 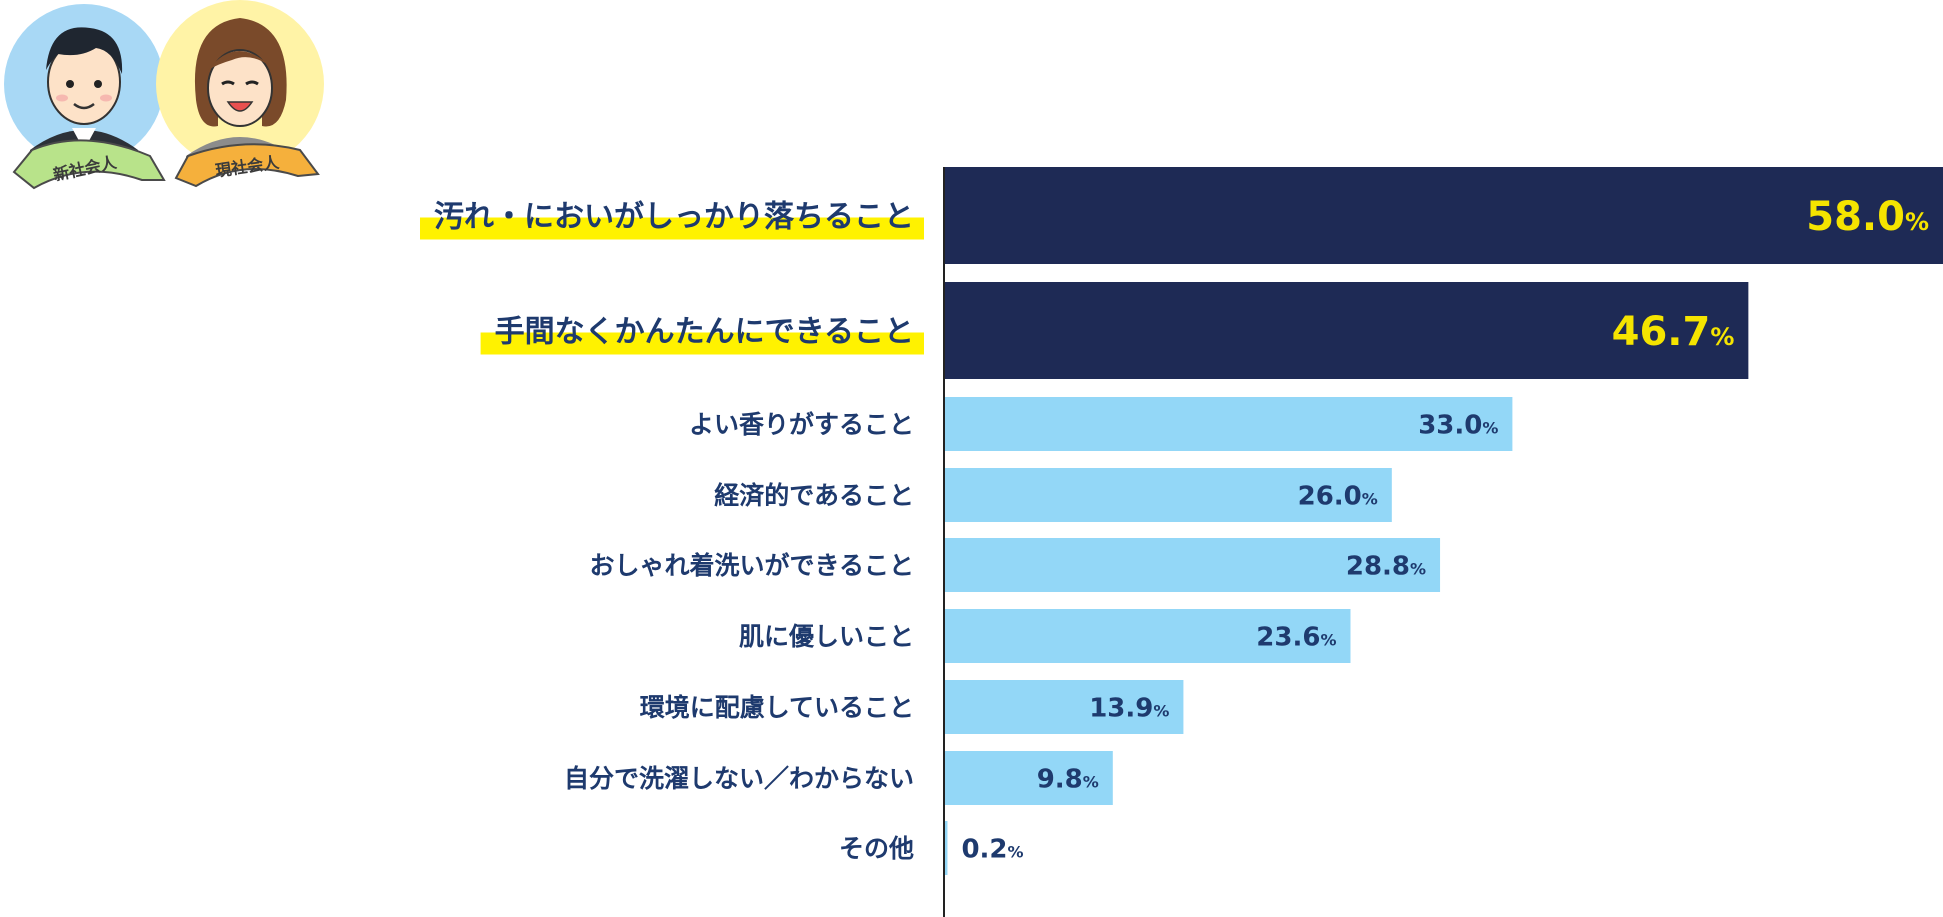 What do you see at coordinates (992, 849) in the screenshot?
I see `value-label-9: 0.2%` at bounding box center [992, 849].